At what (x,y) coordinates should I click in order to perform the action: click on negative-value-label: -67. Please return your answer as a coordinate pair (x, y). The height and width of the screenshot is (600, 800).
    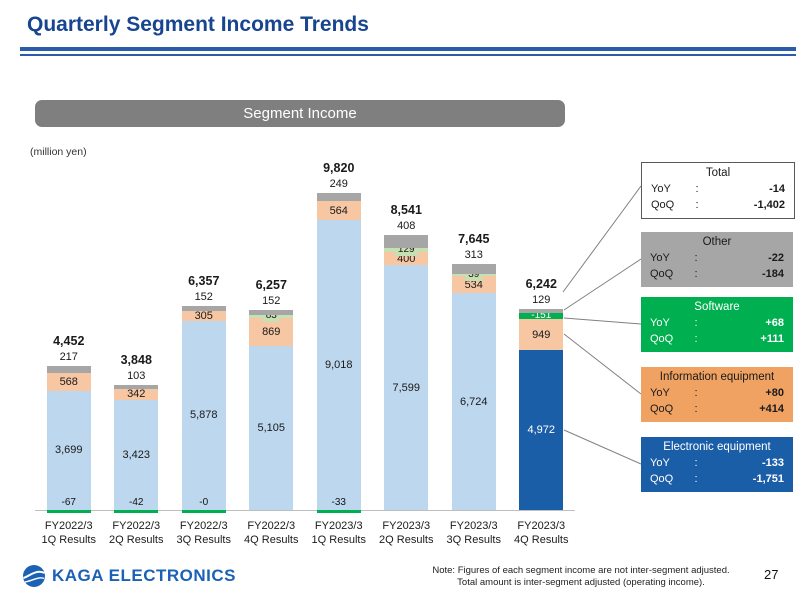
    Looking at the image, I should click on (68, 502).